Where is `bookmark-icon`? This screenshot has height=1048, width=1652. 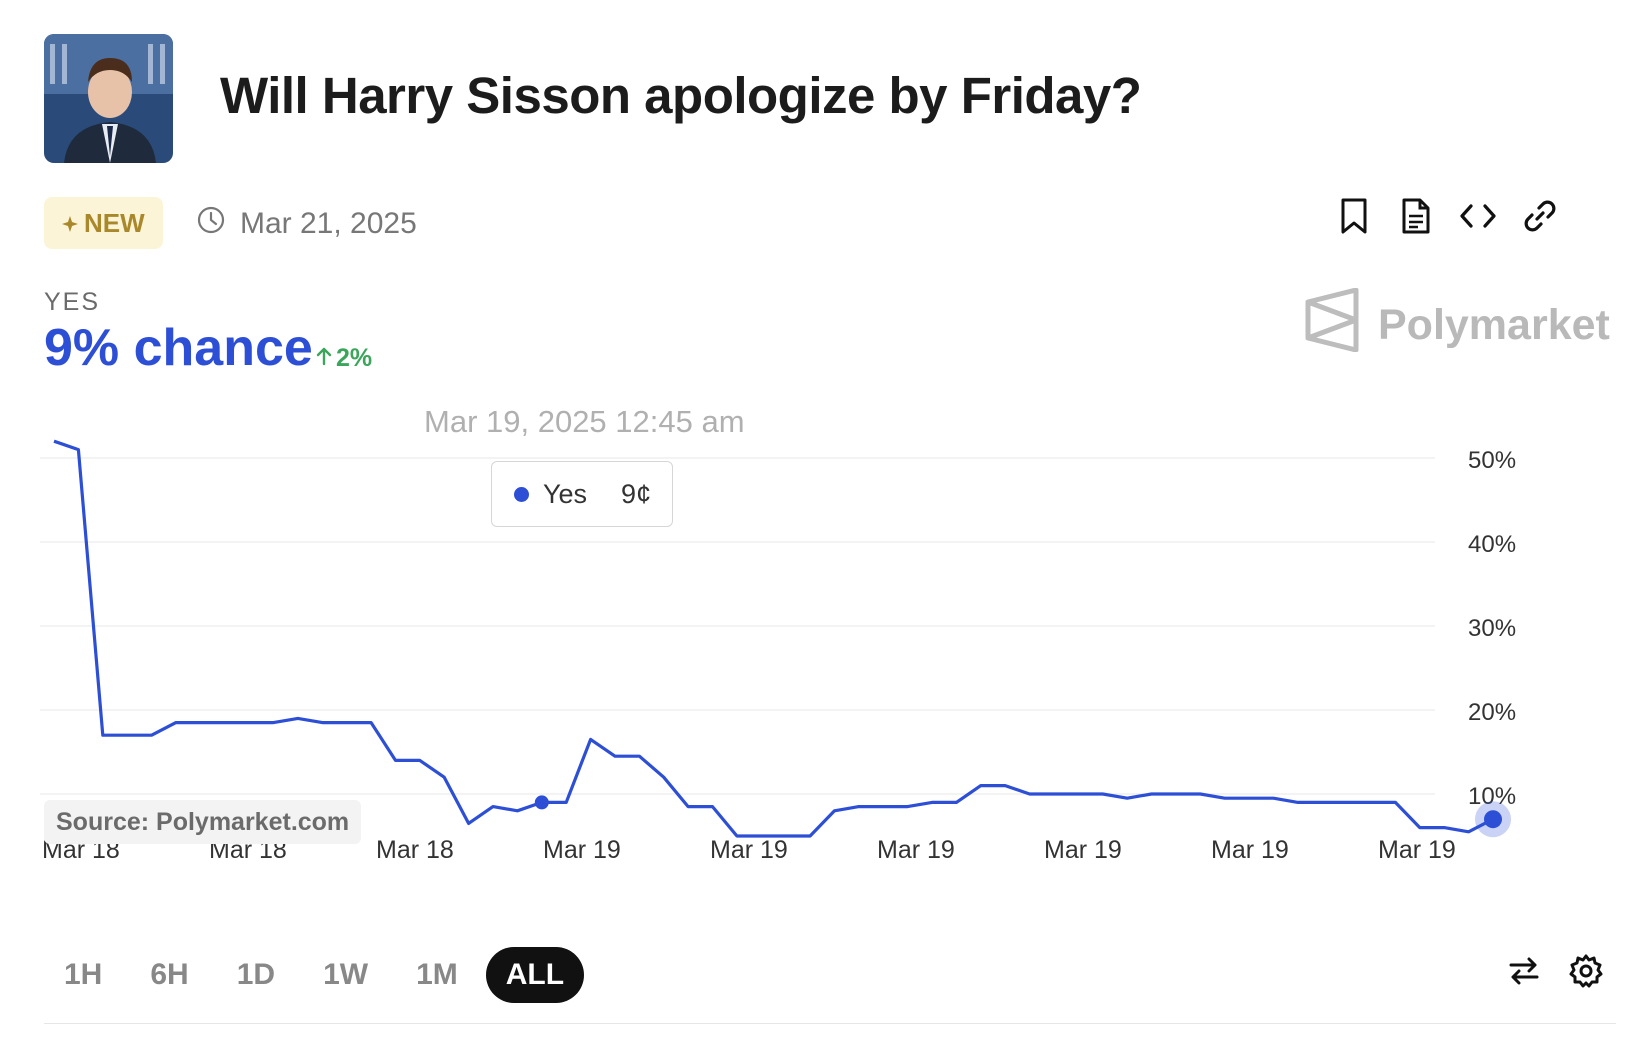
bookmark-icon is located at coordinates (1354, 216).